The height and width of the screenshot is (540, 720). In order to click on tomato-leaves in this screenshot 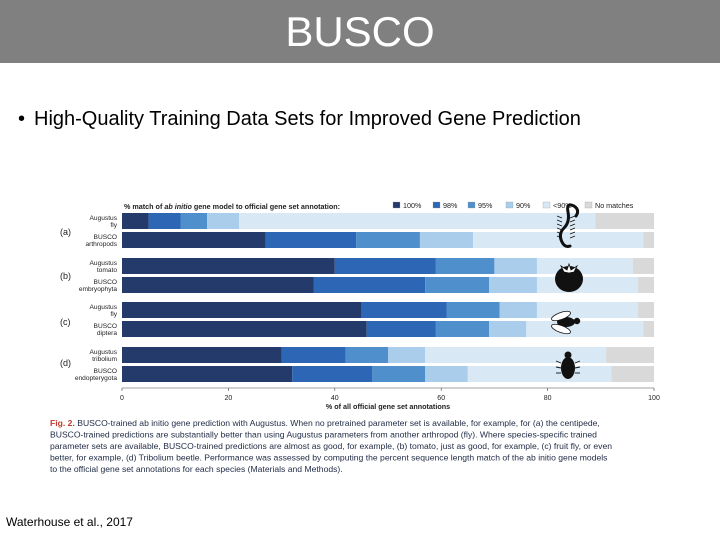, I will do `click(569, 268)`.